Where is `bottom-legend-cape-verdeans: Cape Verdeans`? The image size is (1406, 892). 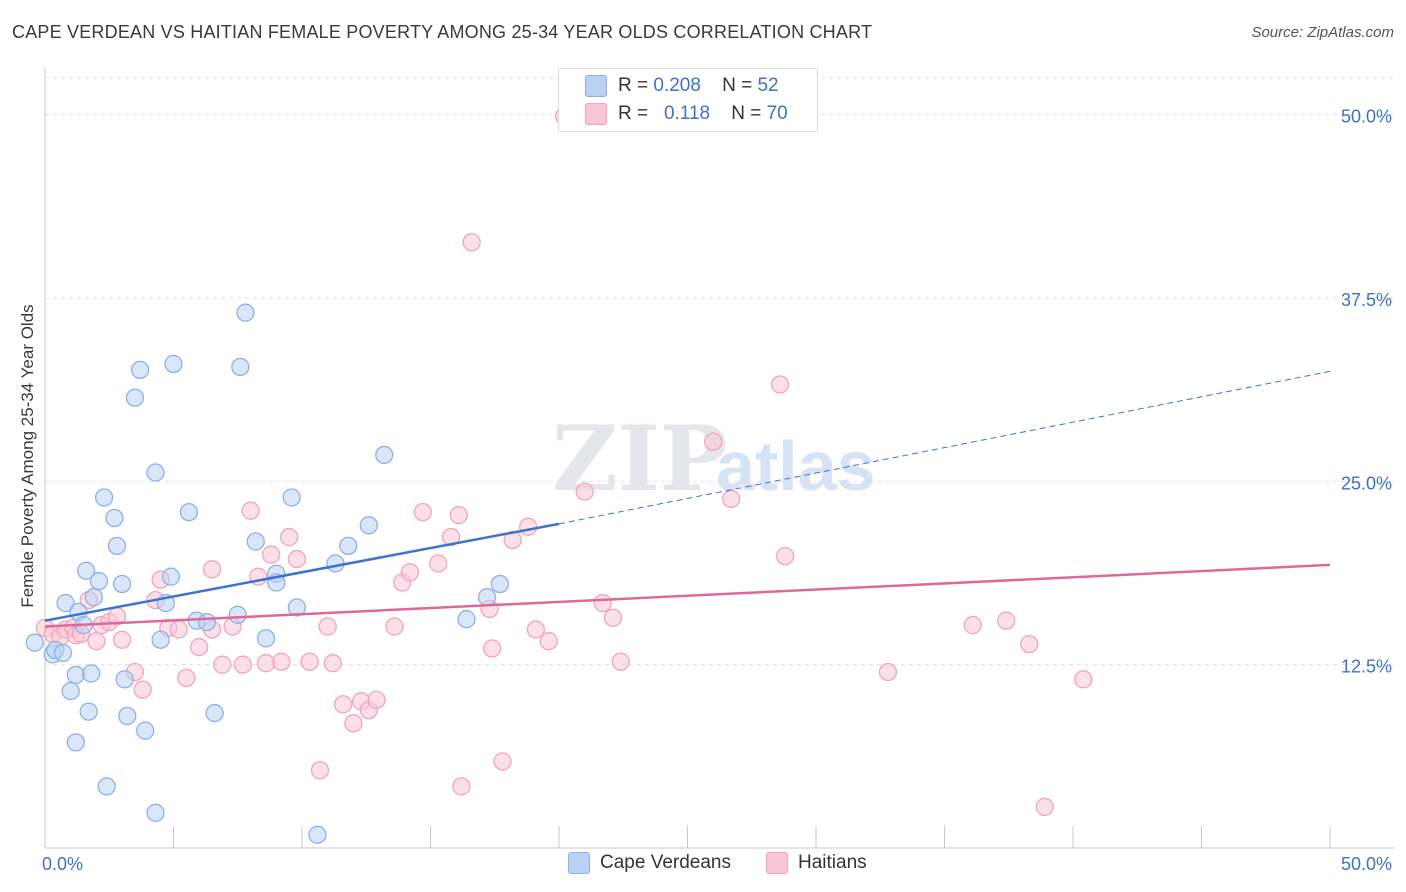
bottom-legend-cape-verdeans: Cape Verdeans is located at coordinates (649, 863).